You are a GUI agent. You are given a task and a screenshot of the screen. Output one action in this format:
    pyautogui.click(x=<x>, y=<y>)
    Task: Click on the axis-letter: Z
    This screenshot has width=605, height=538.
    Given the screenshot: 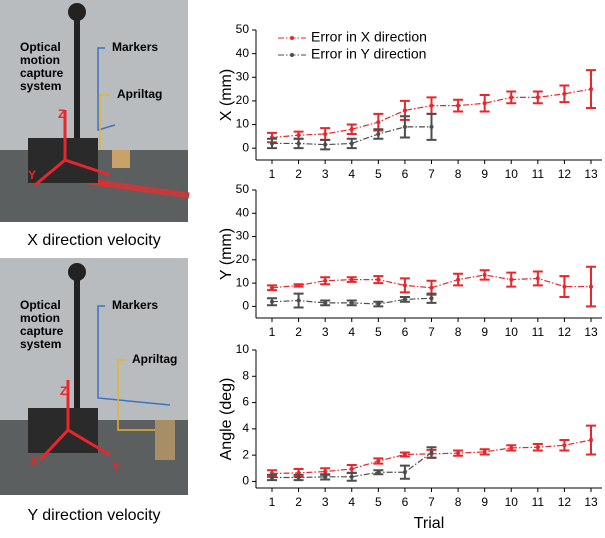 What is the action you would take?
    pyautogui.click(x=63, y=391)
    